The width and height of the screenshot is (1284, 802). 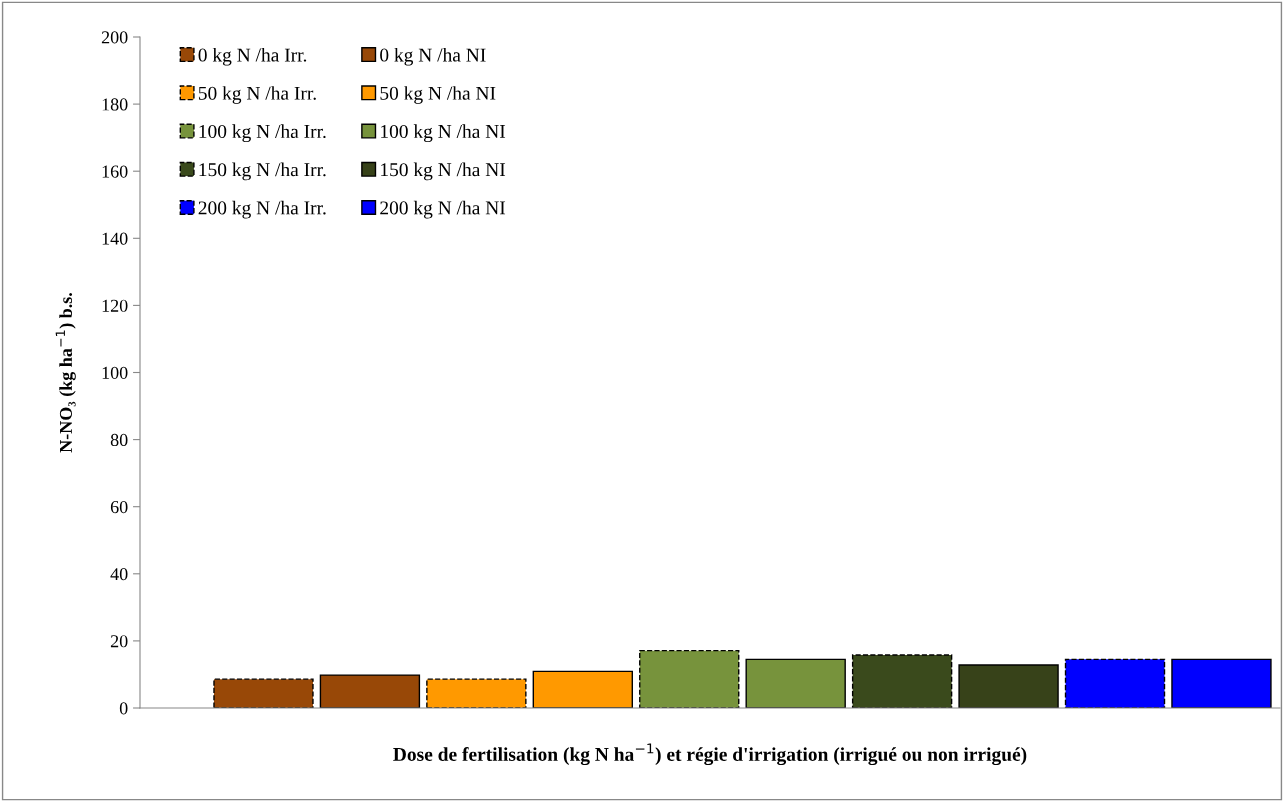 What do you see at coordinates (119, 574) in the screenshot?
I see `y-tick-label: 40` at bounding box center [119, 574].